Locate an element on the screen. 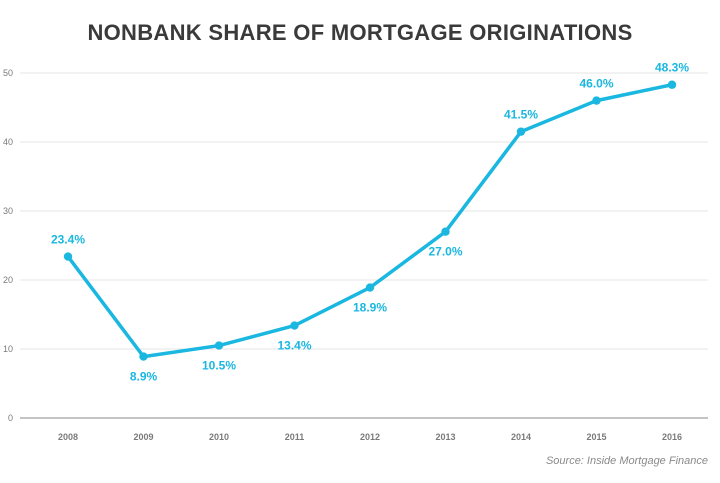  data-label: 23.4% is located at coordinates (68, 240).